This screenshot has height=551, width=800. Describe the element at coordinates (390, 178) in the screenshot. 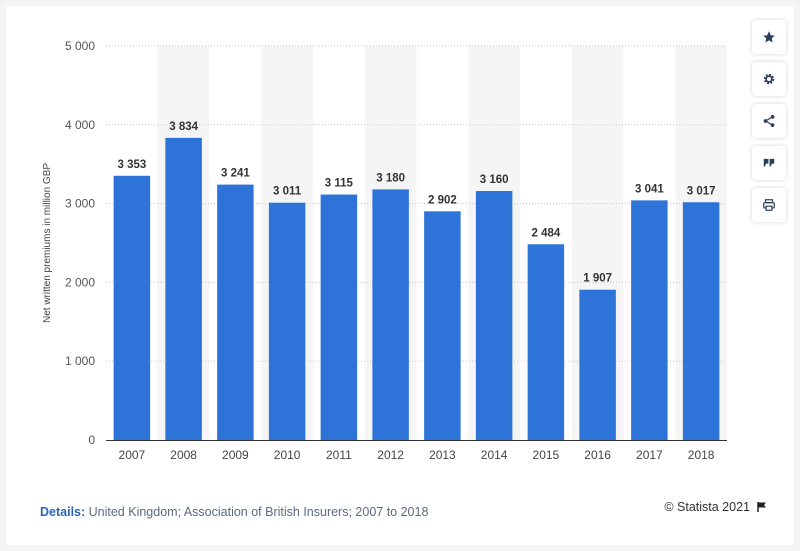

I see `value-label-2012: 3 180` at that location.